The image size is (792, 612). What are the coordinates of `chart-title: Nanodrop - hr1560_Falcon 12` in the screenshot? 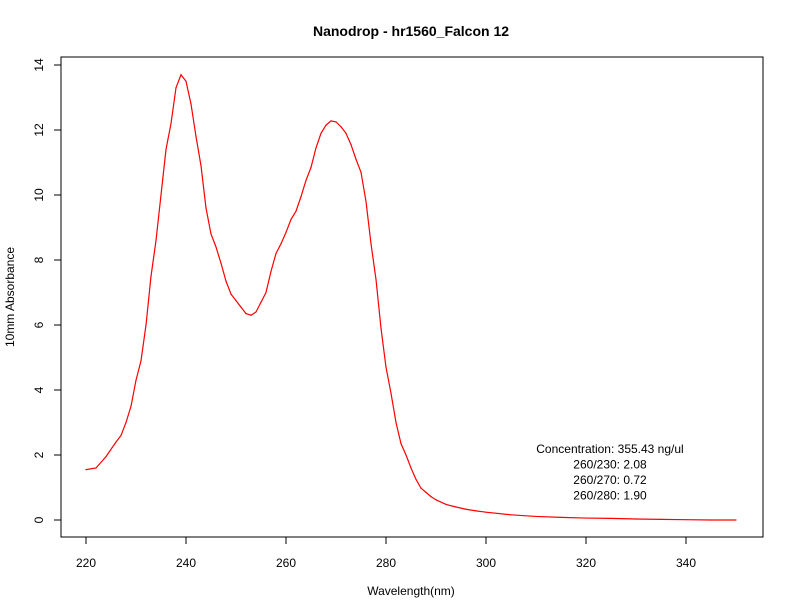 It's located at (411, 31).